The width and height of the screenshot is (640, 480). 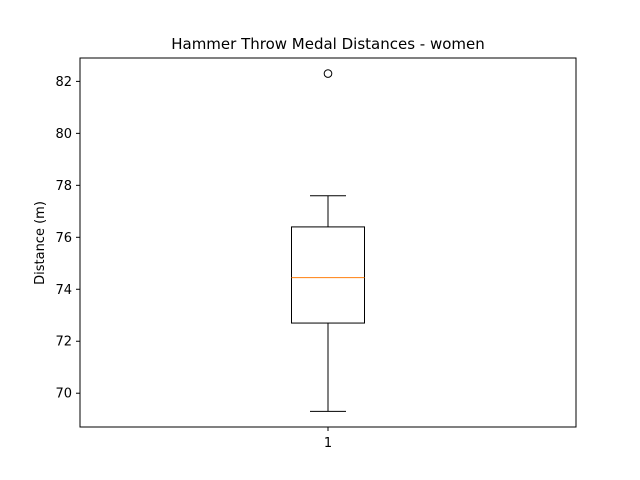 I want to click on y-tick-label: 70, so click(x=63, y=394).